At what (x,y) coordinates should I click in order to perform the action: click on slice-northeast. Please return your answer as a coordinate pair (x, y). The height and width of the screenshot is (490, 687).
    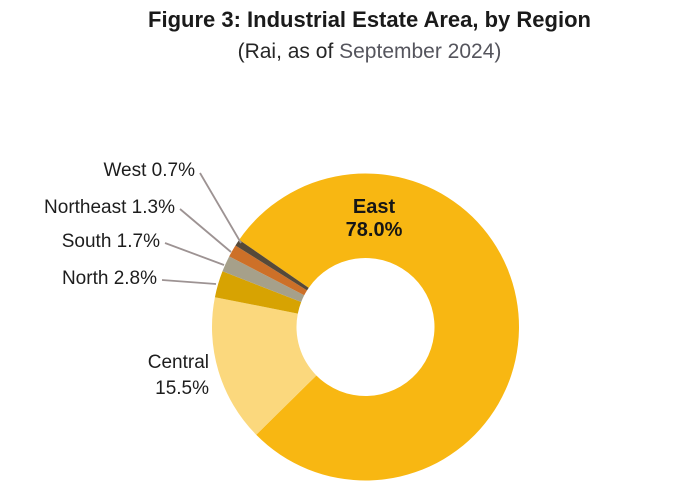
    Looking at the image, I should click on (268, 270).